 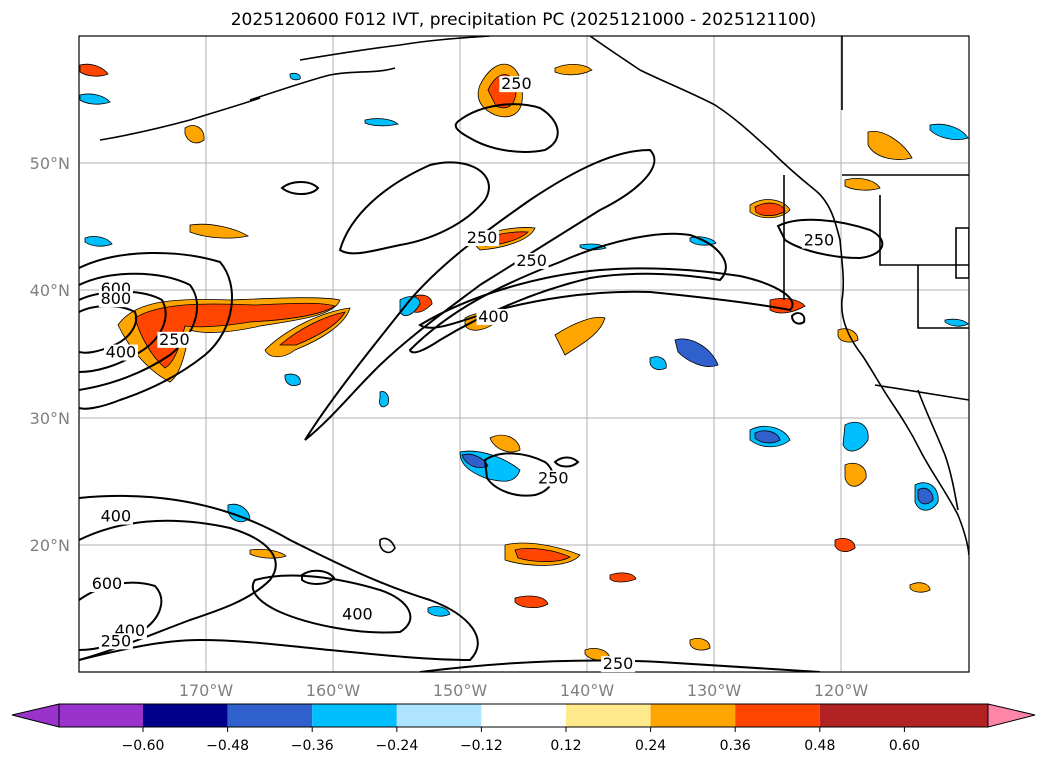 What do you see at coordinates (938, 450) in the screenshot?
I see `coastline` at bounding box center [938, 450].